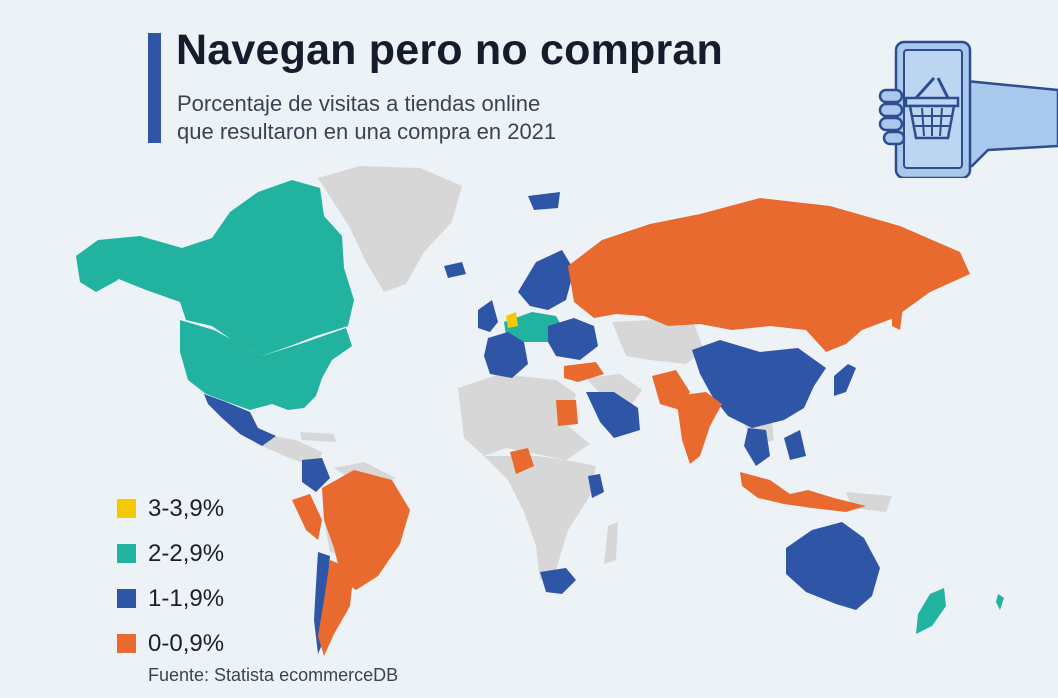 This screenshot has width=1058, height=698. What do you see at coordinates (240, 420) in the screenshot?
I see `map-mexico` at bounding box center [240, 420].